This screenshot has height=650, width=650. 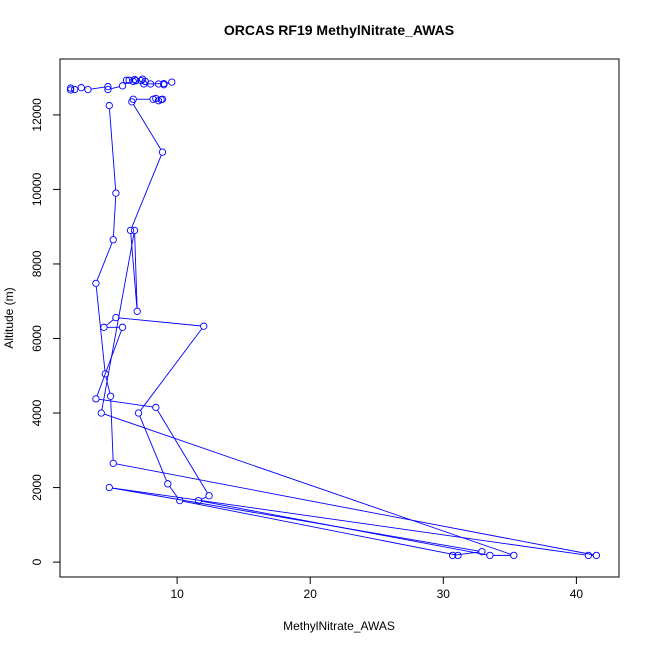 I want to click on y-tick-label: 12000, so click(x=37, y=115).